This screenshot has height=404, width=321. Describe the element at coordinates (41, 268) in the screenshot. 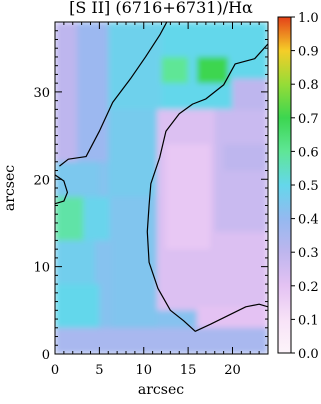

I see `y-tick-label: 10` at that location.